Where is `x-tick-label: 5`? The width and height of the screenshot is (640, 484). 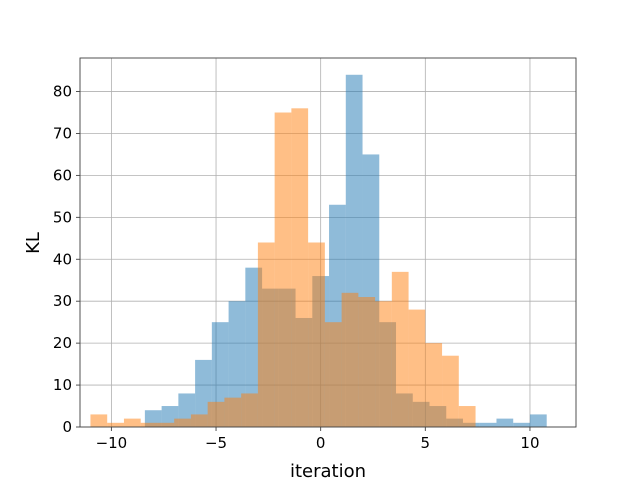 x-tick-label: 5 is located at coordinates (426, 443).